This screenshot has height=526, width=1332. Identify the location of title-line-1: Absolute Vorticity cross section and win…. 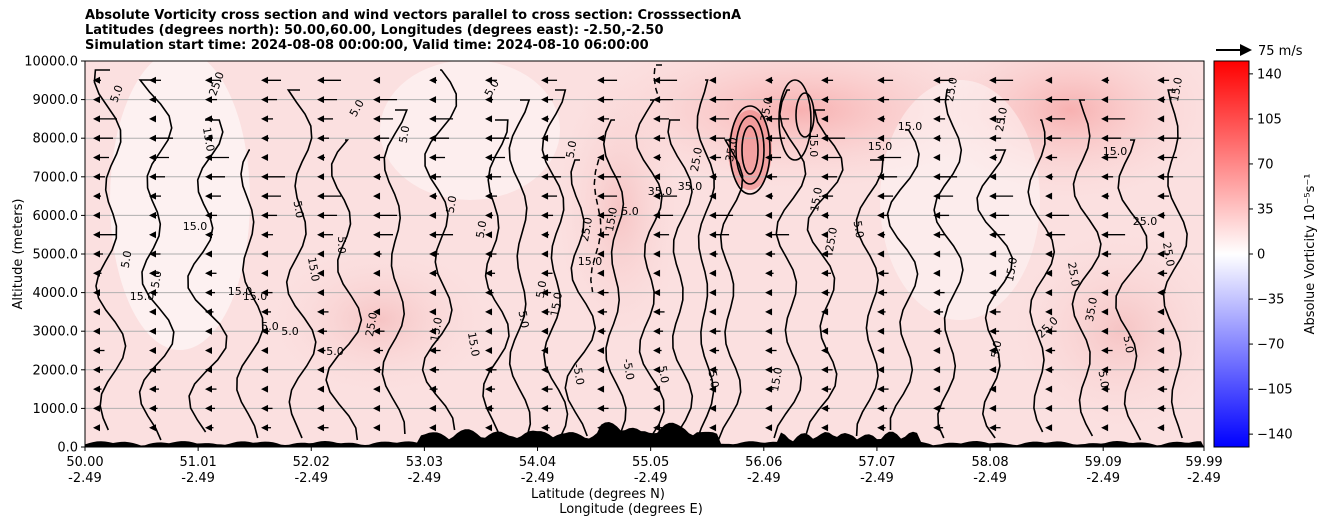
(413, 15).